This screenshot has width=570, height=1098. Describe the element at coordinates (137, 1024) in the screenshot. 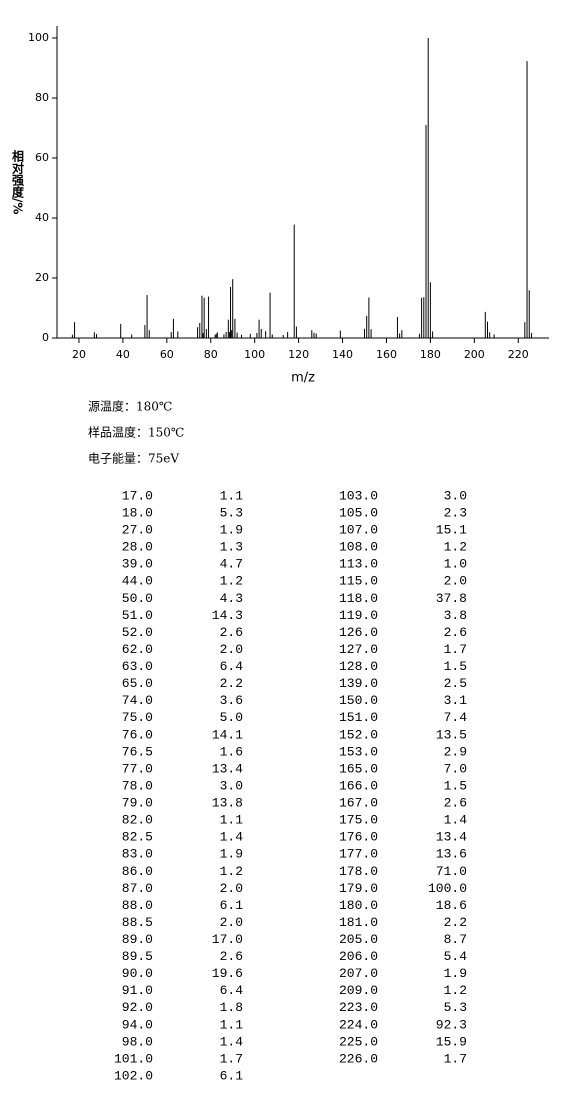

I see `mz-cell: 94.0` at that location.